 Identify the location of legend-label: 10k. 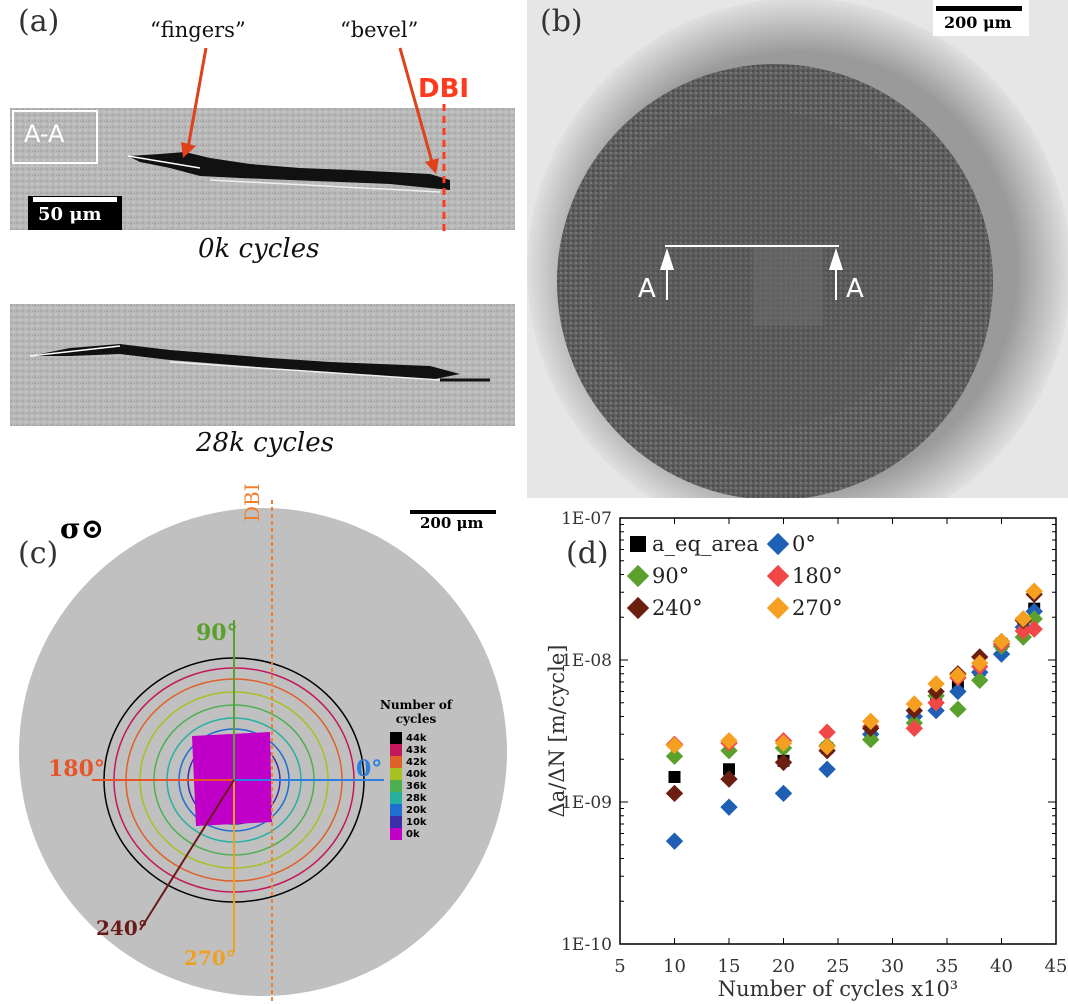
(416, 822).